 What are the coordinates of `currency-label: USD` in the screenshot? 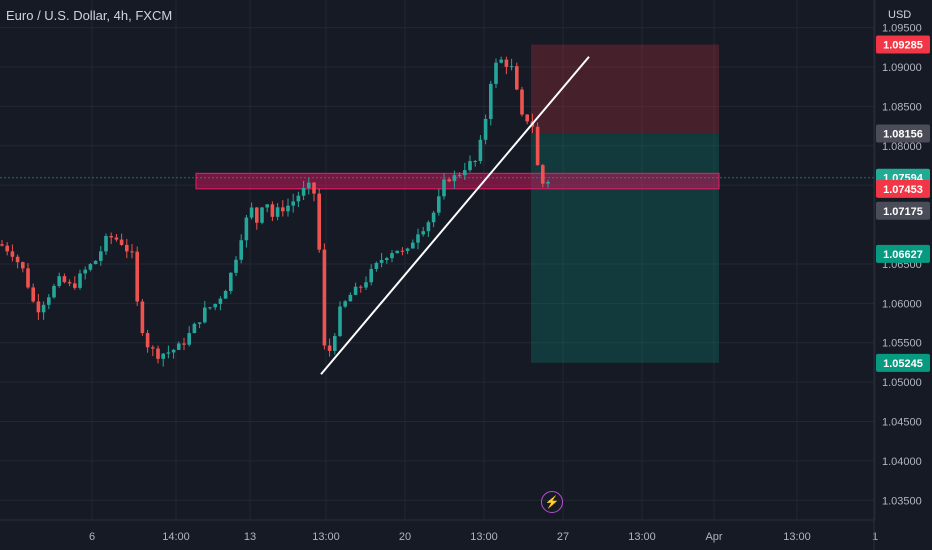 It's located at (900, 15).